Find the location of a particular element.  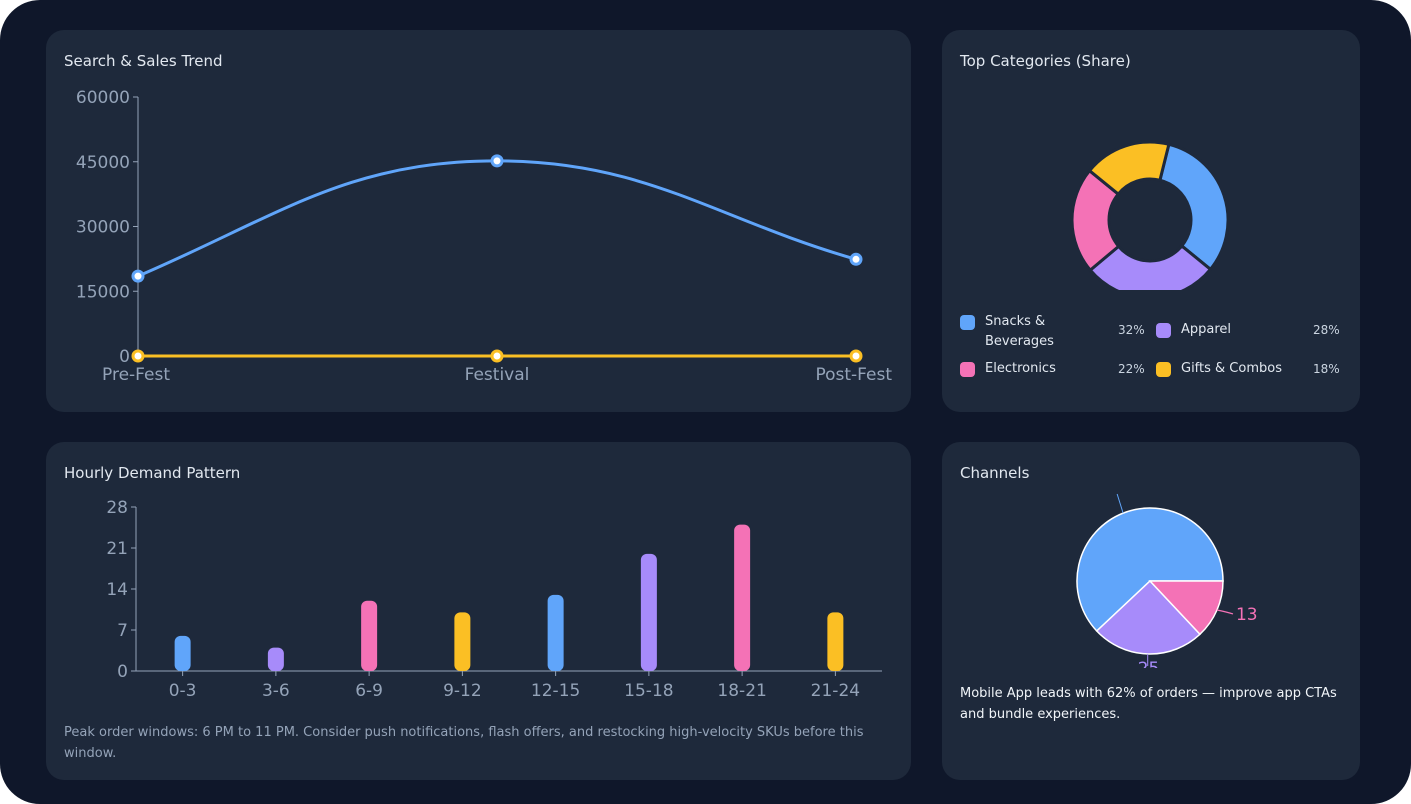

x-tick-label: 0-3 is located at coordinates (183, 691).